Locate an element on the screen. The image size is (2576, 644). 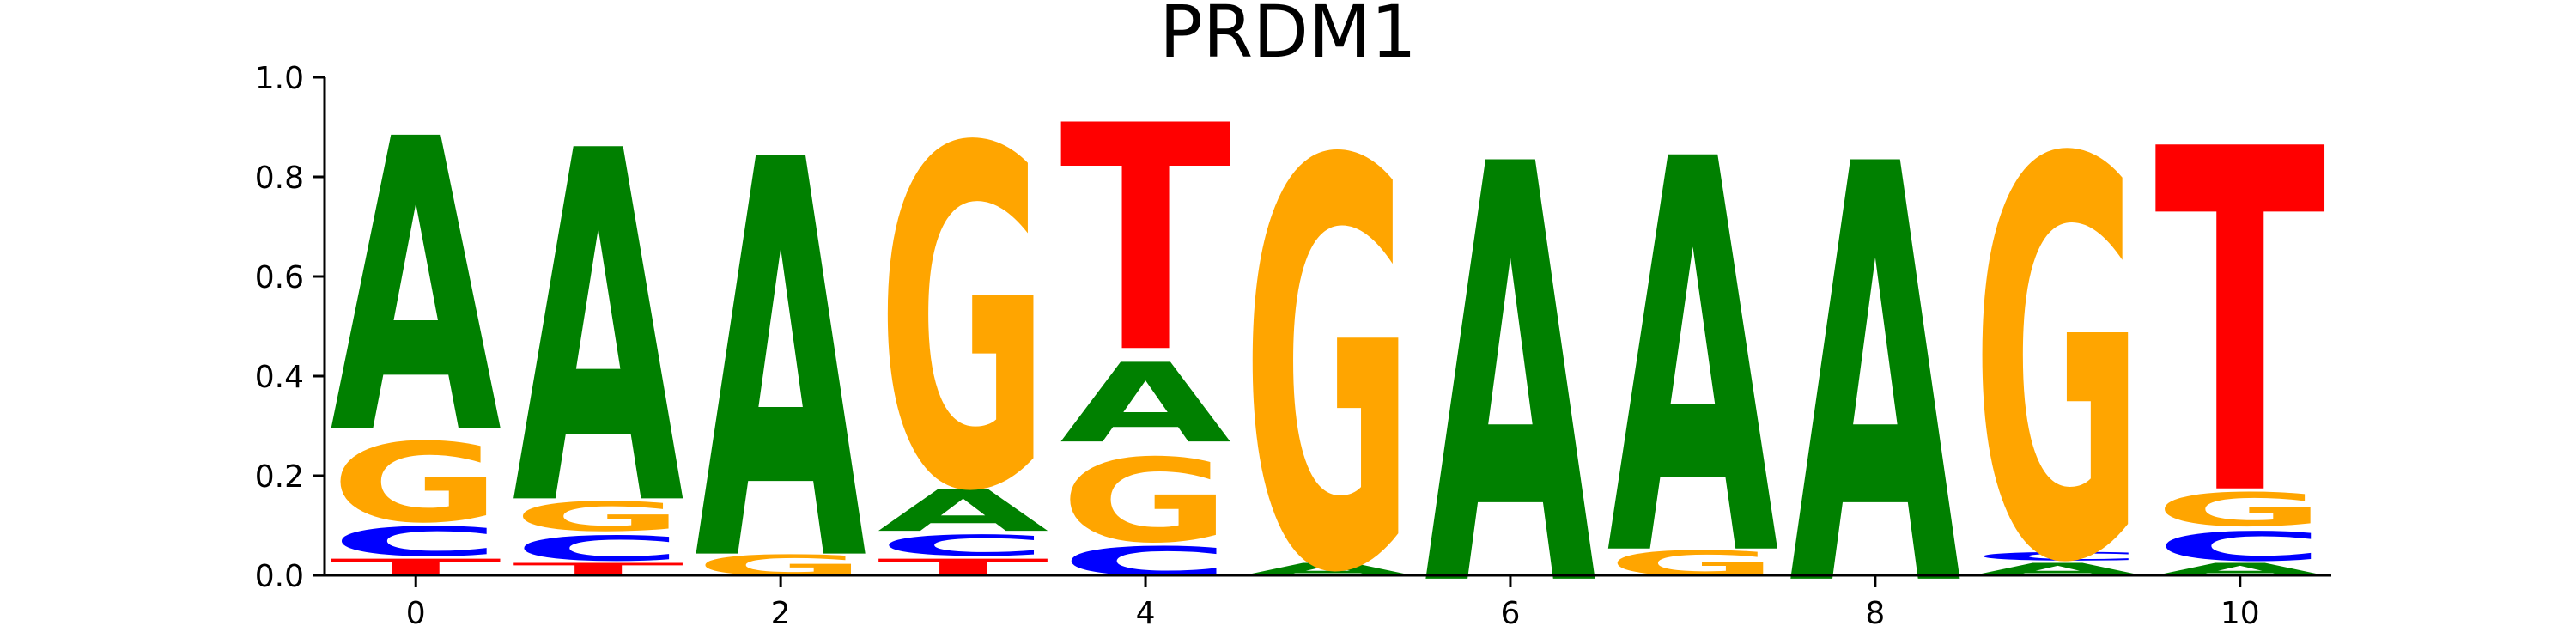
y-tick-label: 0.4 is located at coordinates (280, 377).